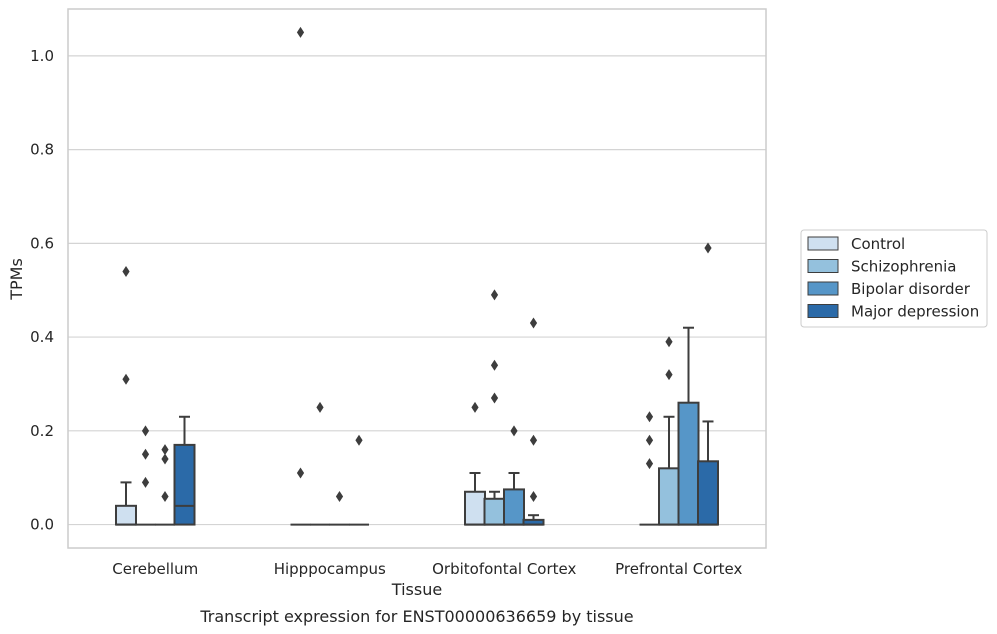 This screenshot has height=634, width=997. Describe the element at coordinates (42, 56) in the screenshot. I see `y-tick-label: 1.0` at that location.